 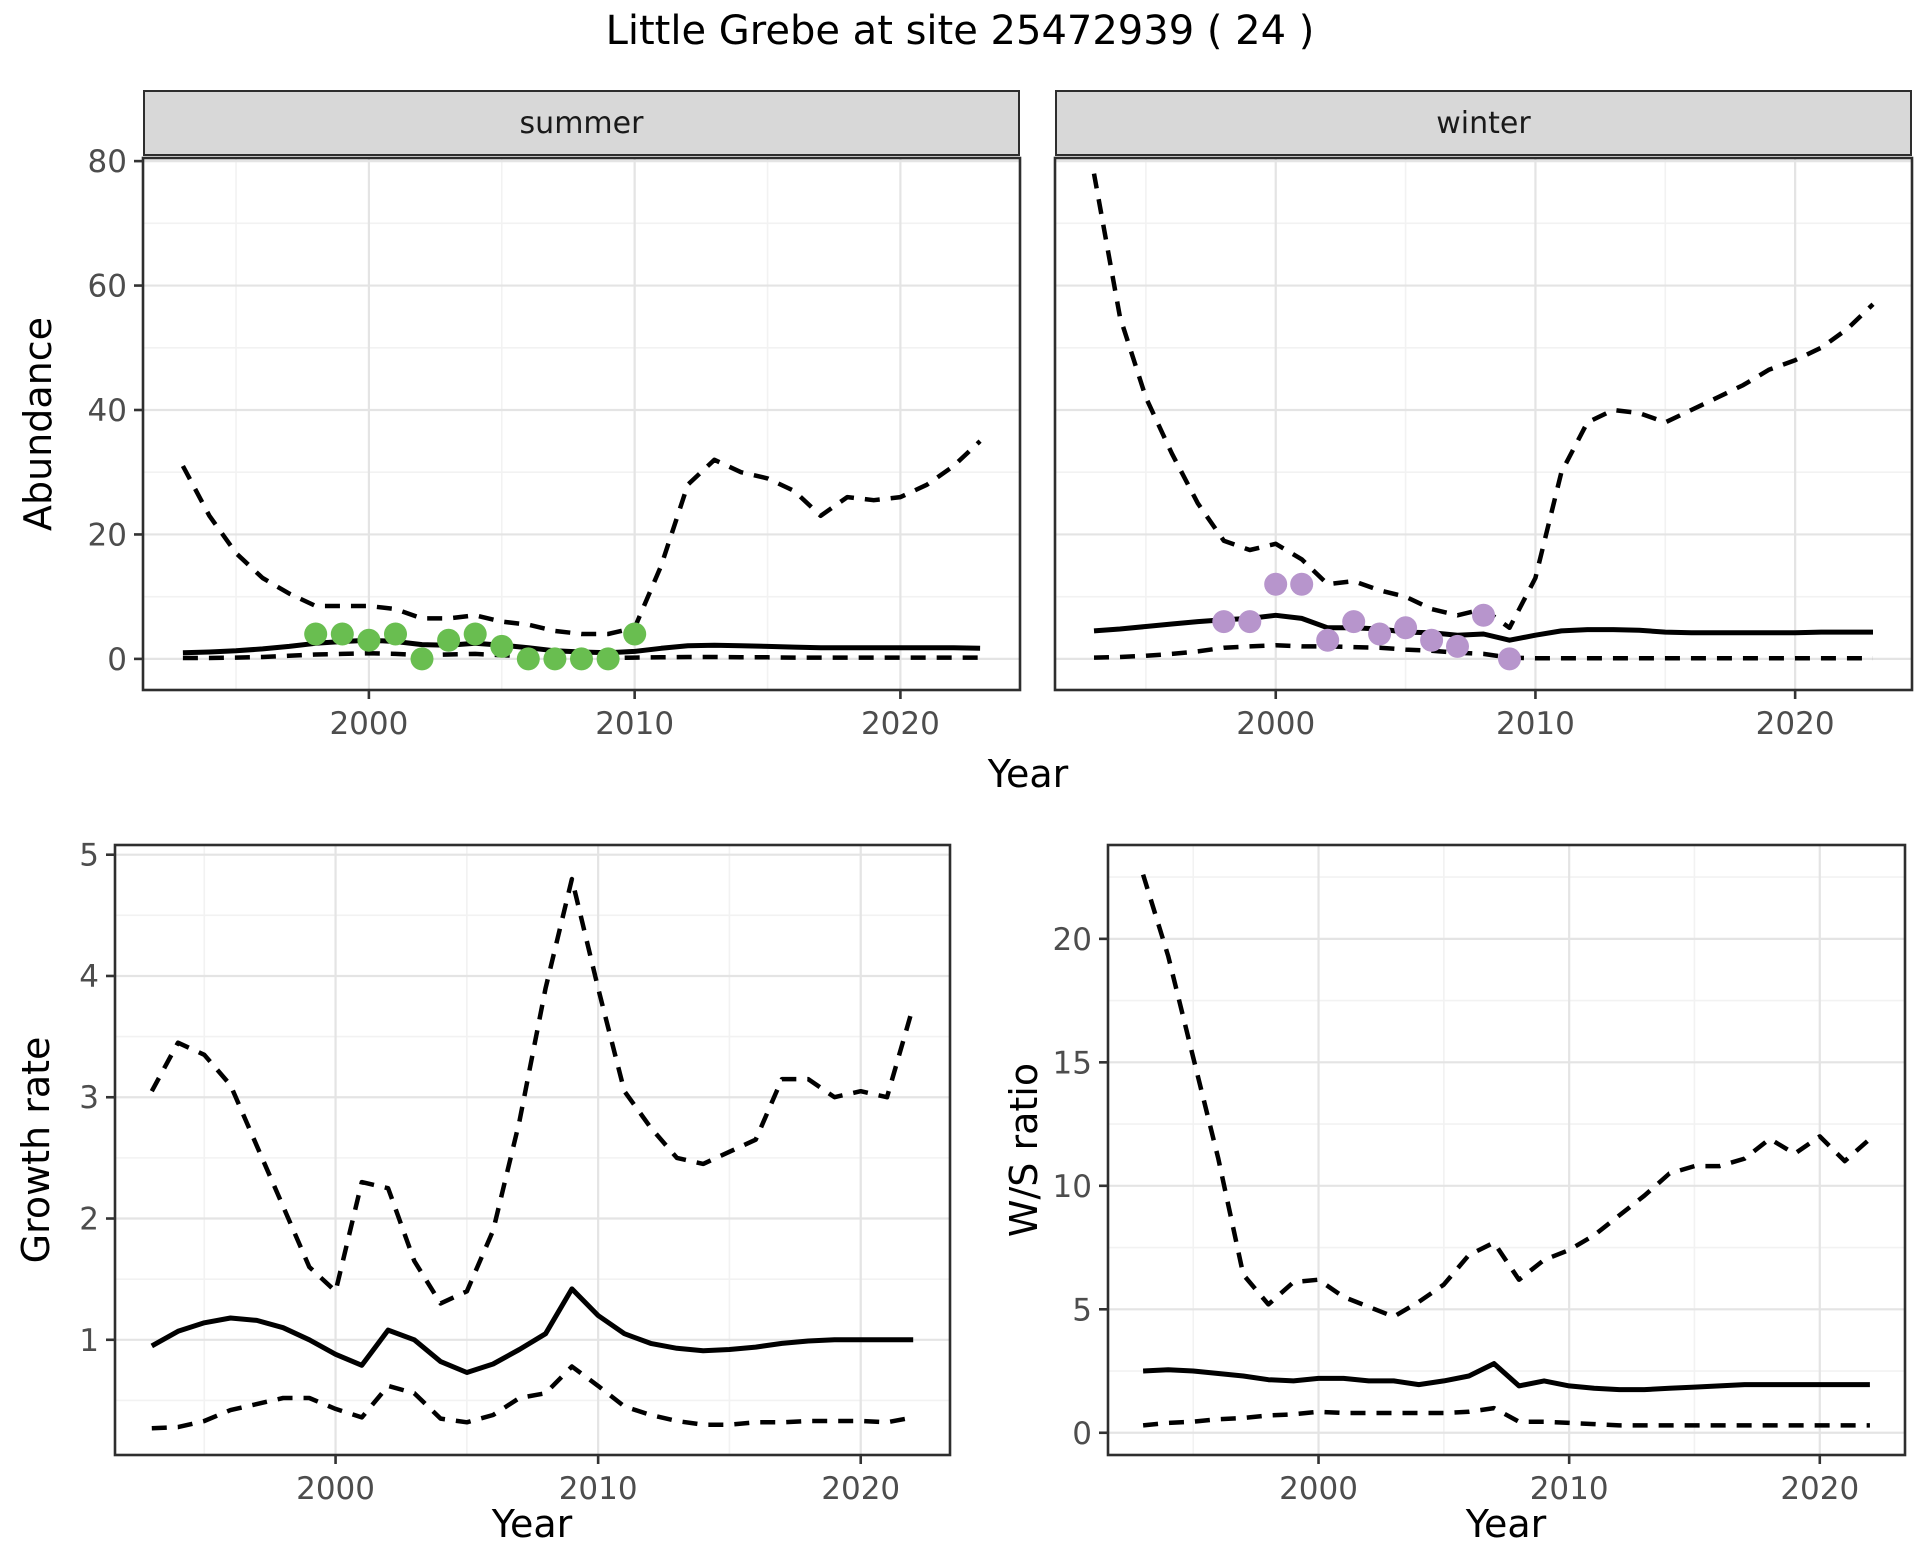 What do you see at coordinates (38, 424) in the screenshot?
I see `abundance-axis-title: Abundance` at bounding box center [38, 424].